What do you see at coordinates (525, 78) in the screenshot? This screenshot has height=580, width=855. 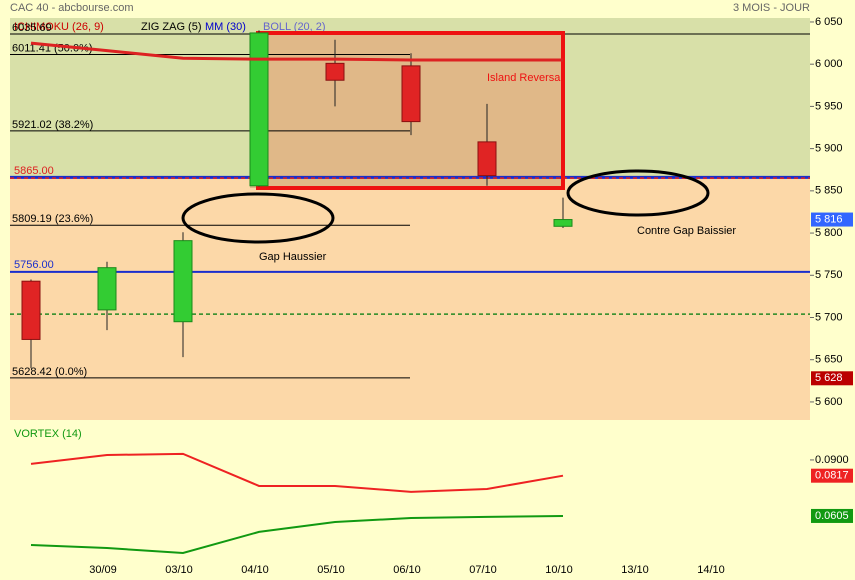 I see `annotation: Island Reversal` at bounding box center [525, 78].